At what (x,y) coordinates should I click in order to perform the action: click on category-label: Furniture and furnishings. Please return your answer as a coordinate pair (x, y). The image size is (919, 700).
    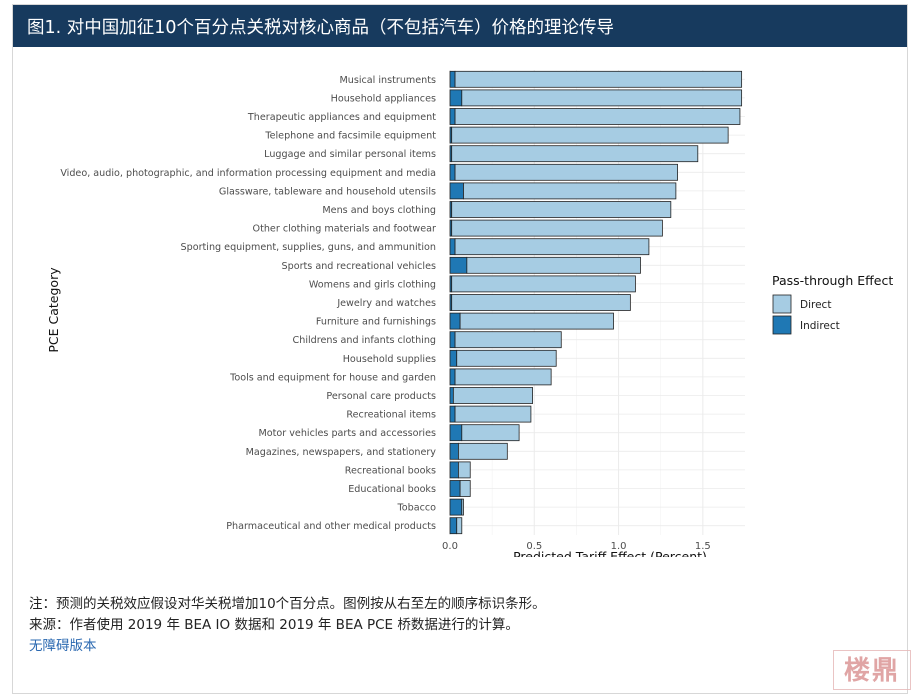
    Looking at the image, I should click on (376, 322).